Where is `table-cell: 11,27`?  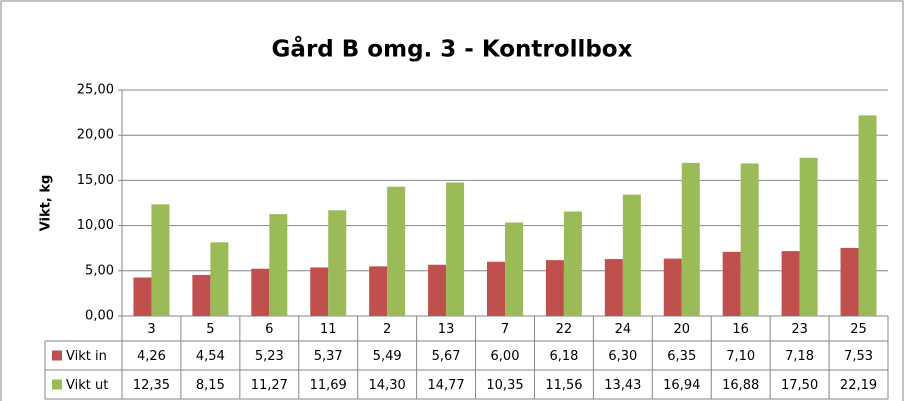
table-cell: 11,27 is located at coordinates (269, 385).